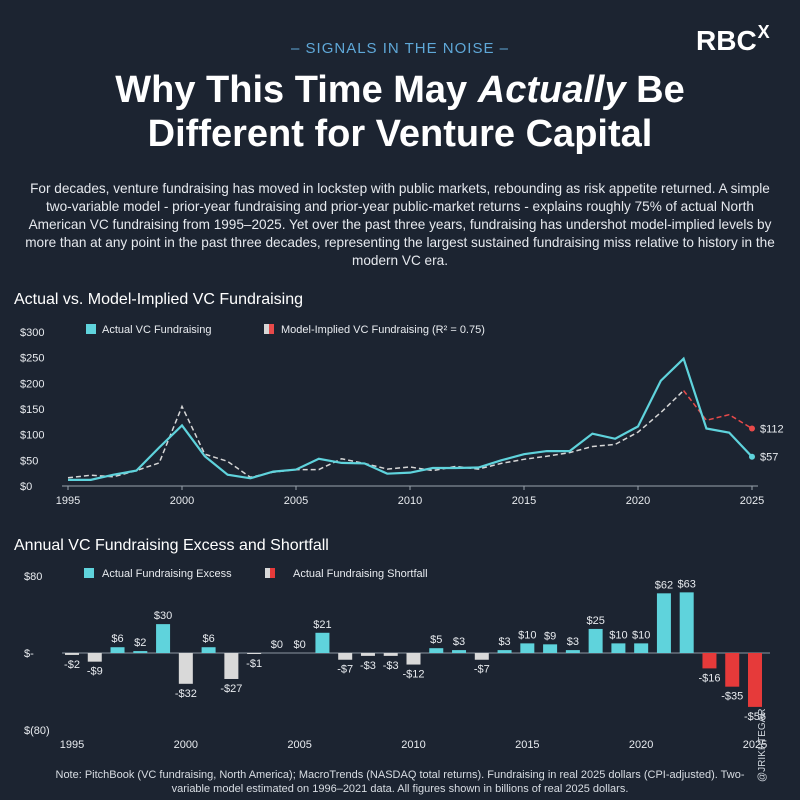  Describe the element at coordinates (755, 680) in the screenshot. I see `bar-2025` at that location.